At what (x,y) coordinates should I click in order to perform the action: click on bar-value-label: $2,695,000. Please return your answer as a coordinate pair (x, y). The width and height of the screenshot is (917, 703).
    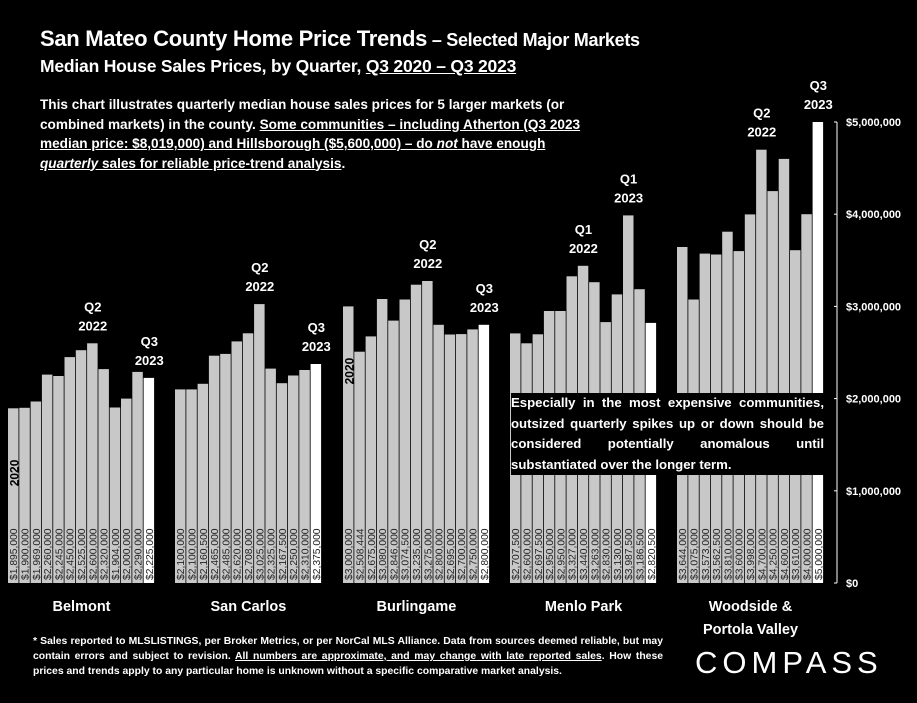
    Looking at the image, I should click on (451, 554).